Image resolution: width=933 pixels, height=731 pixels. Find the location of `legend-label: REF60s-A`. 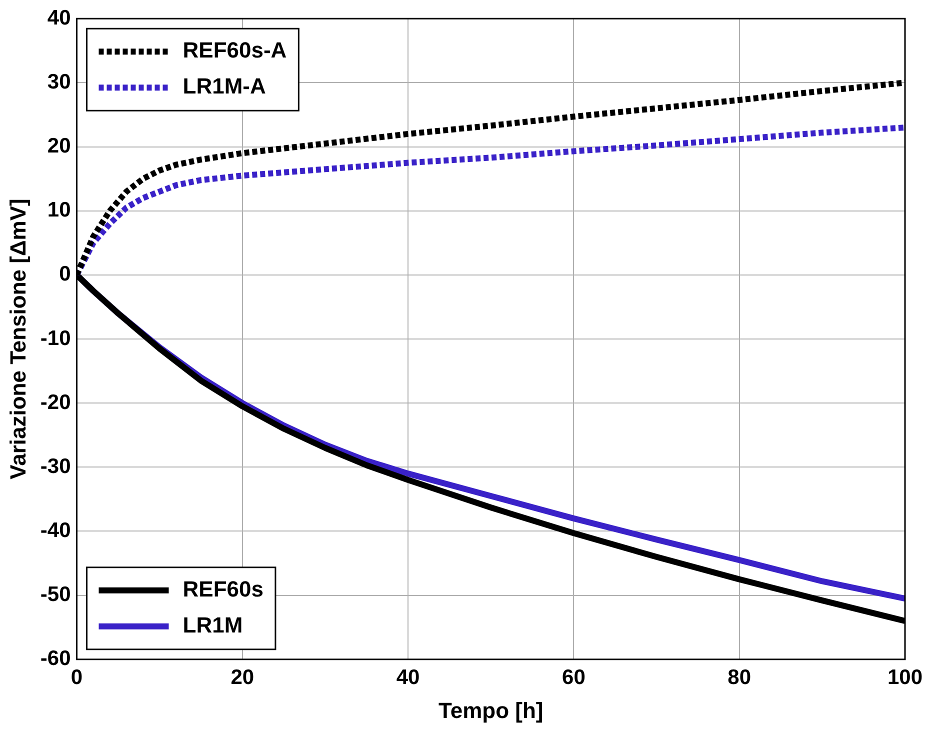

legend-label: REF60s-A is located at coordinates (234, 50).